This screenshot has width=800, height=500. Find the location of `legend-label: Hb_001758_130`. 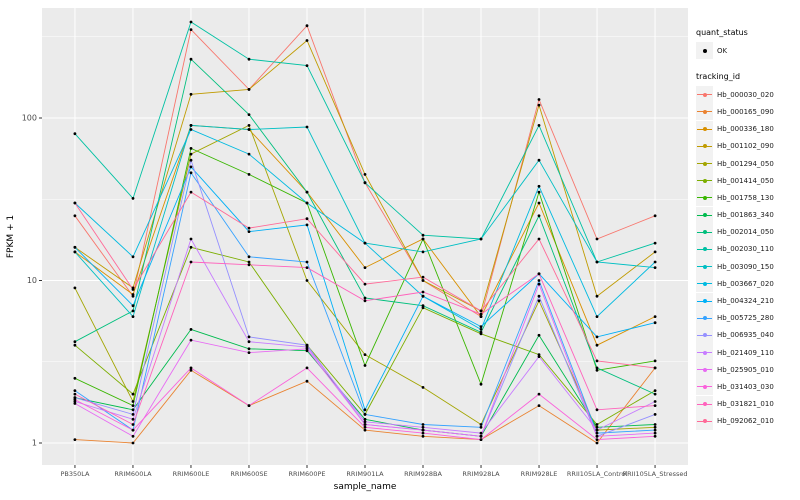

legend-label: Hb_001758_130 is located at coordinates (745, 197).